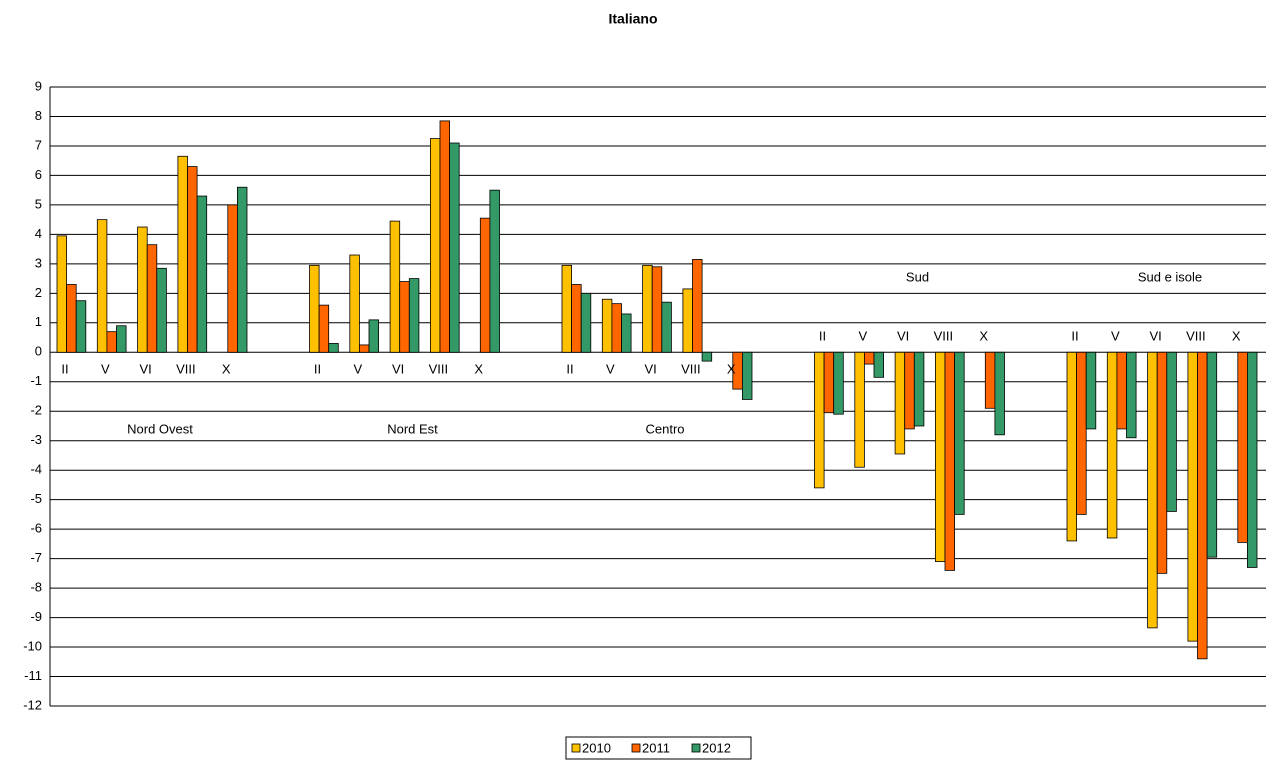 This screenshot has width=1266, height=765. I want to click on y-tick-label: -3, so click(36, 439).